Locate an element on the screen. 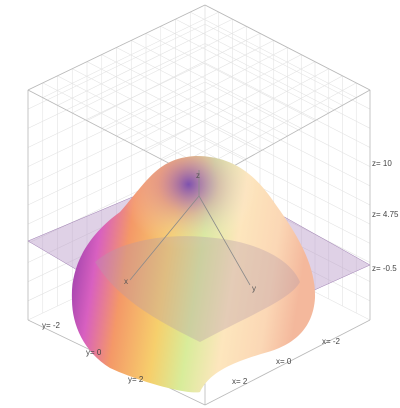 This screenshot has width=400, height=408. z-tick-label: z= 4.75 is located at coordinates (385, 214).